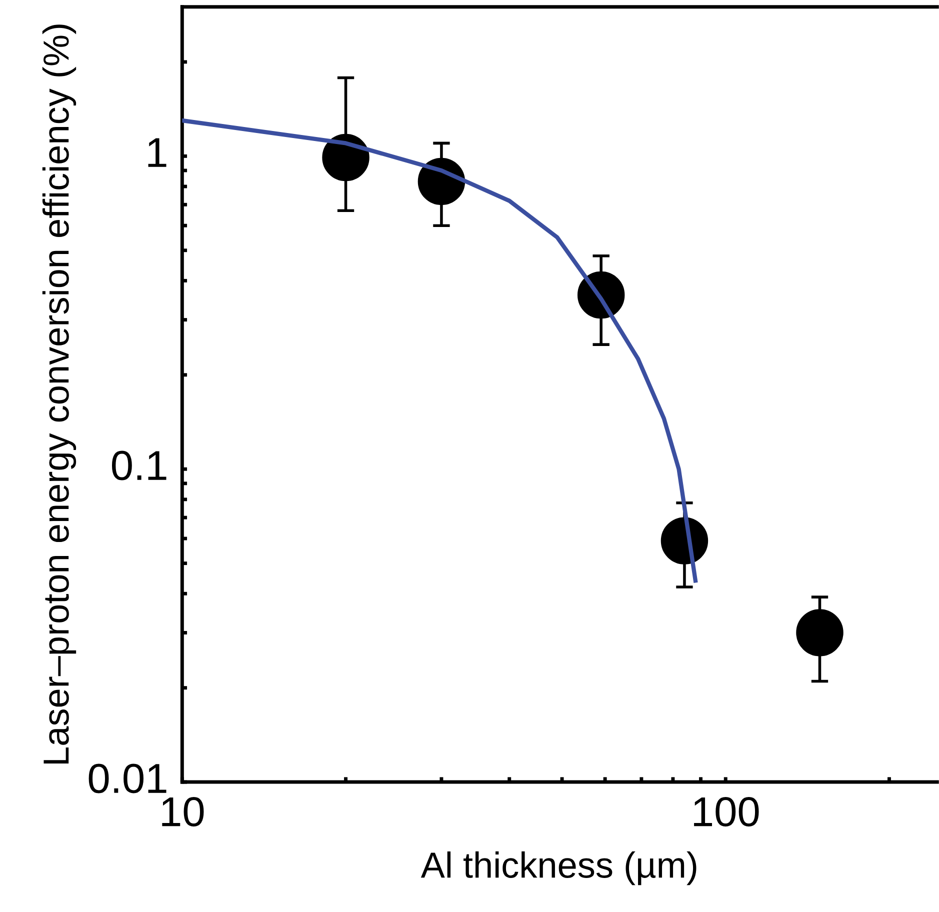 This screenshot has height=912, width=939. I want to click on x-tick-label: 100, so click(726, 812).